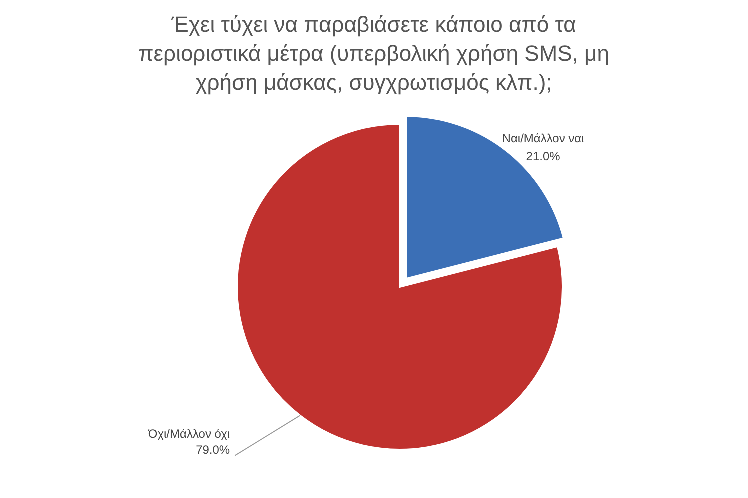  What do you see at coordinates (188, 433) in the screenshot?
I see `slice-label: Όχι/Μάλλον όχι` at bounding box center [188, 433].